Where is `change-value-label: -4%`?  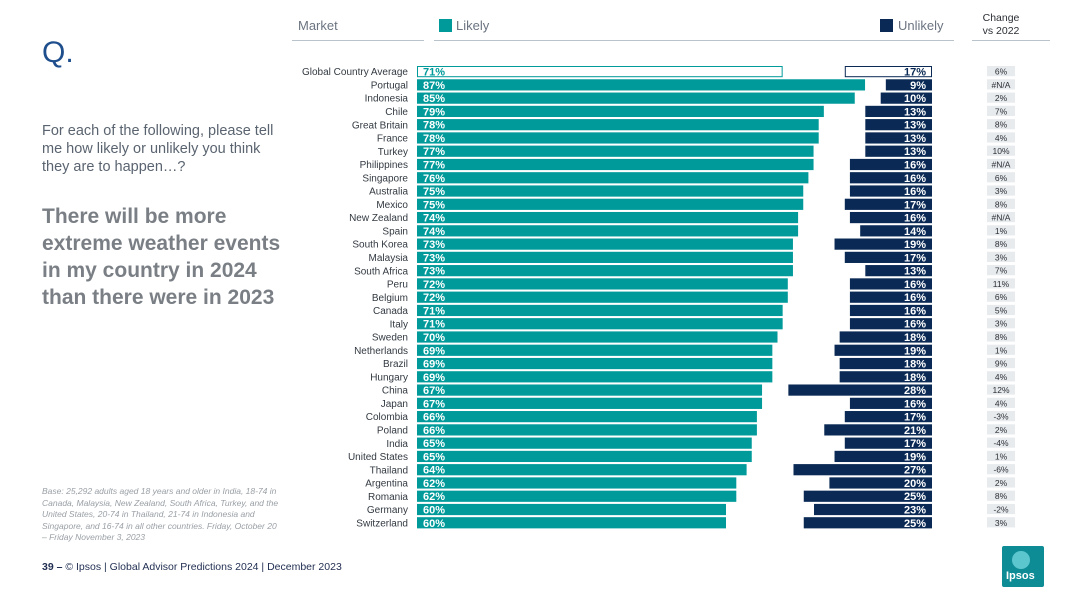
change-value-label: -4% is located at coordinates (1001, 443).